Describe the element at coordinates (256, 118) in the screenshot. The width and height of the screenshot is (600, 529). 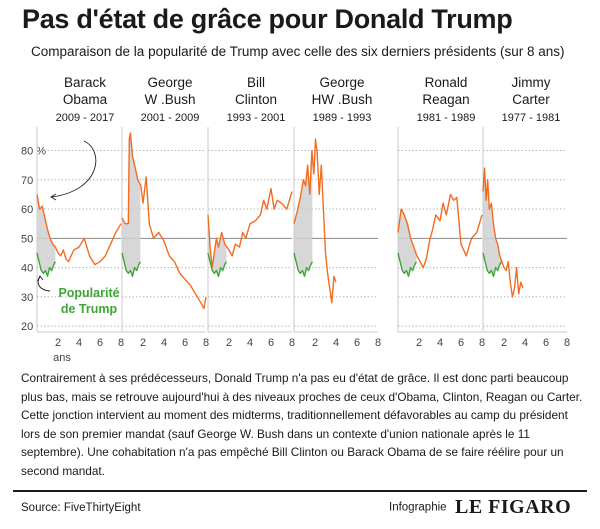
I see `term-years: 1993 - 2001` at that location.